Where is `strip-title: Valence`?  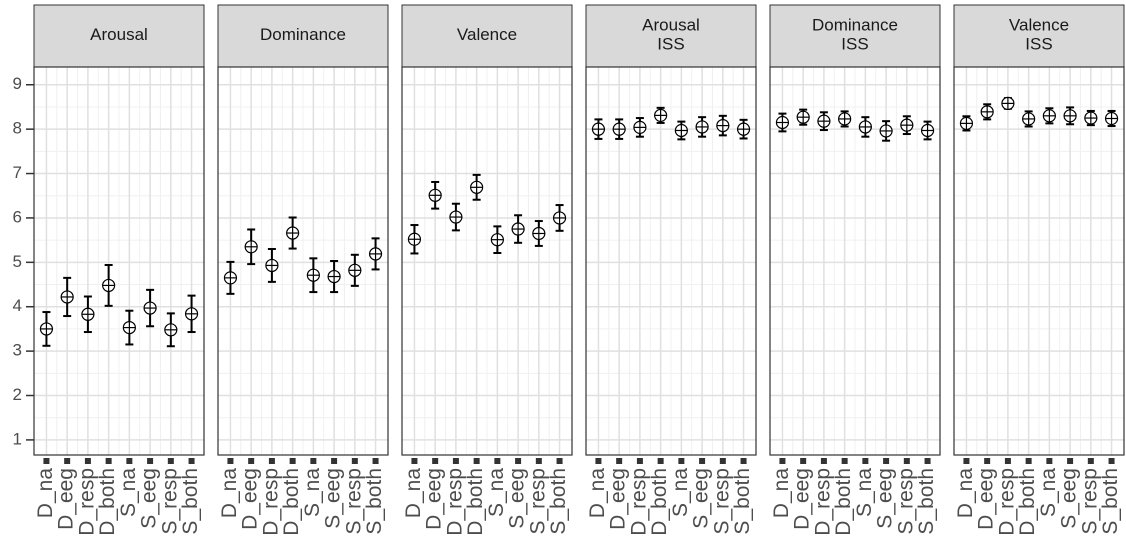
strip-title: Valence is located at coordinates (487, 34).